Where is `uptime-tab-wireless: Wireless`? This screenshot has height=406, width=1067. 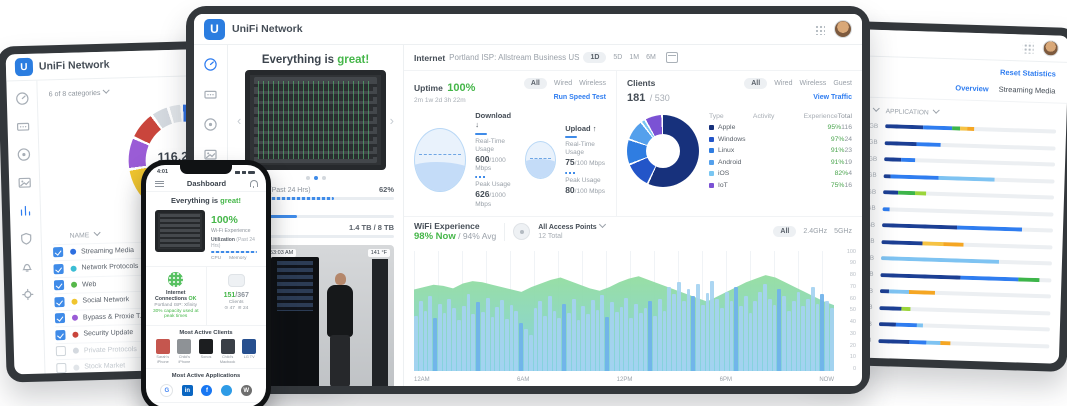 uptime-tab-wireless: Wireless is located at coordinates (592, 83).